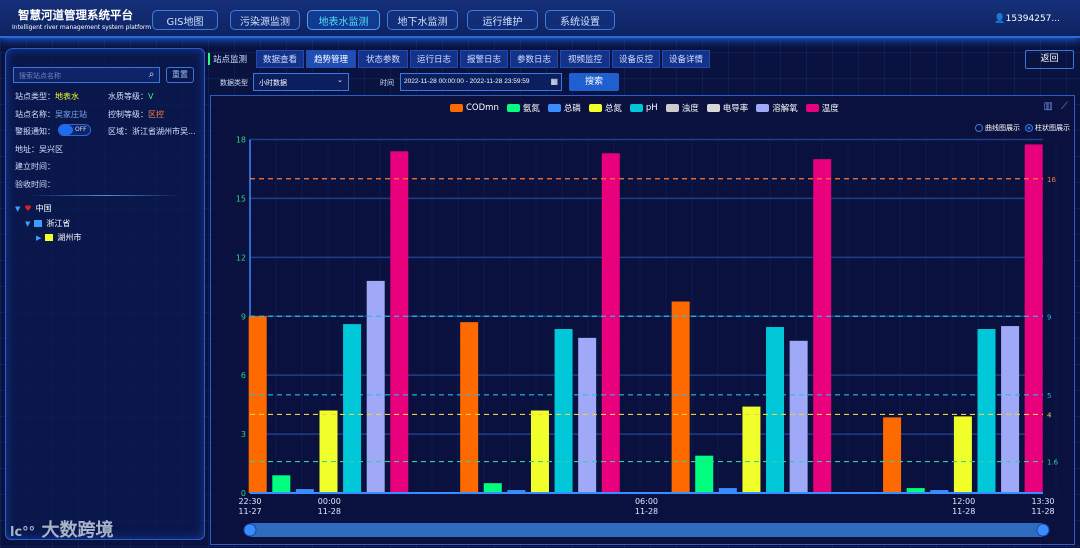 The width and height of the screenshot is (1080, 548). I want to click on data-type-label: 数据类型, so click(234, 83).